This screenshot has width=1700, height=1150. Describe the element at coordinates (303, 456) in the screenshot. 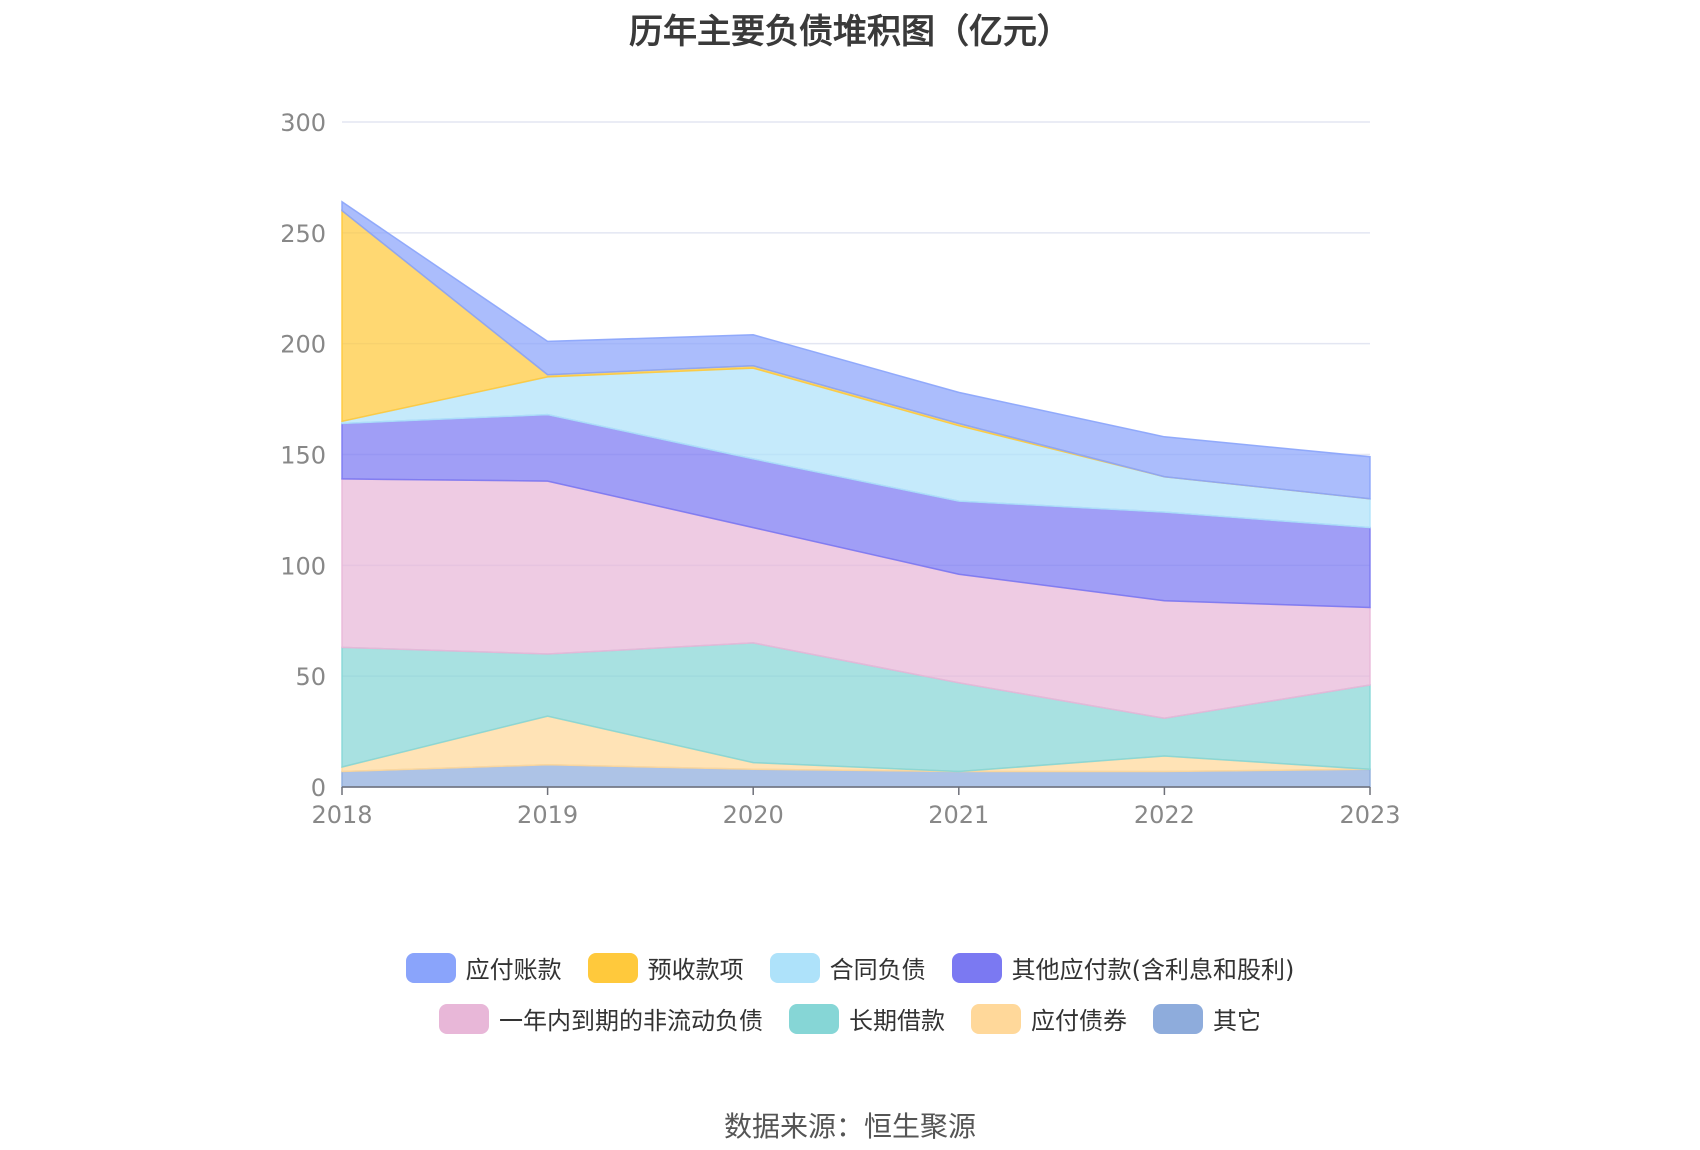

I see `y-tick-label: 150` at that location.